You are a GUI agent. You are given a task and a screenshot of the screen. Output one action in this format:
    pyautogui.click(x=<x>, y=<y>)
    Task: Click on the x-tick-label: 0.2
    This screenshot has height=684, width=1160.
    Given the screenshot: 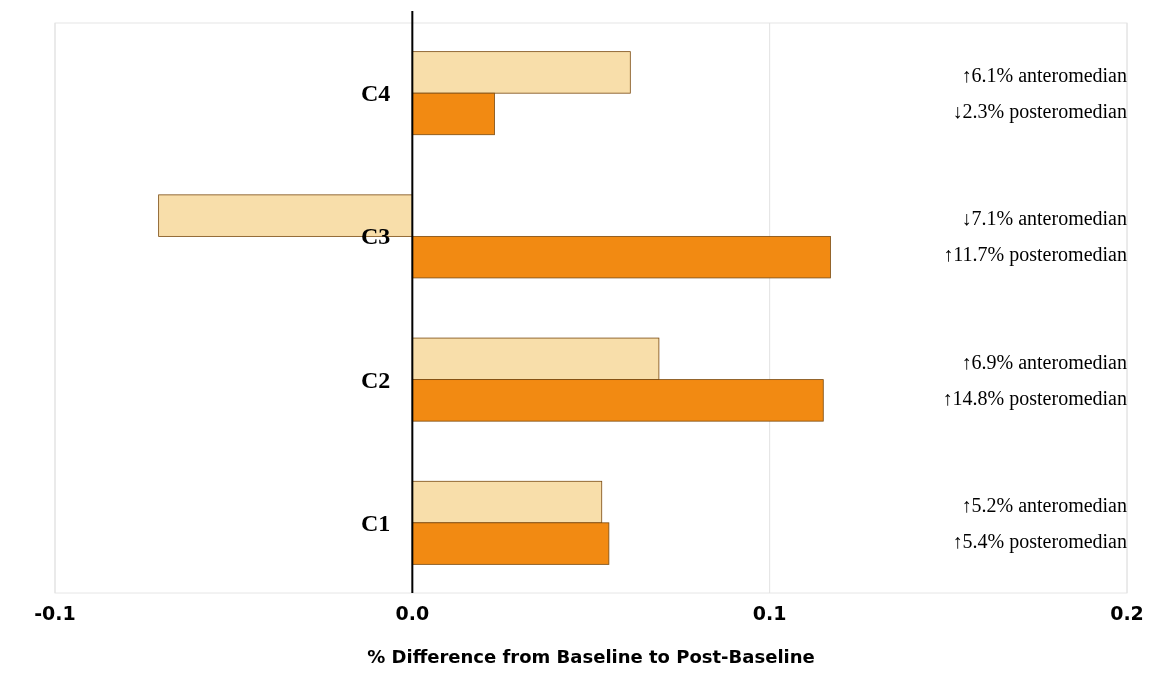 What is the action you would take?
    pyautogui.click(x=1127, y=613)
    